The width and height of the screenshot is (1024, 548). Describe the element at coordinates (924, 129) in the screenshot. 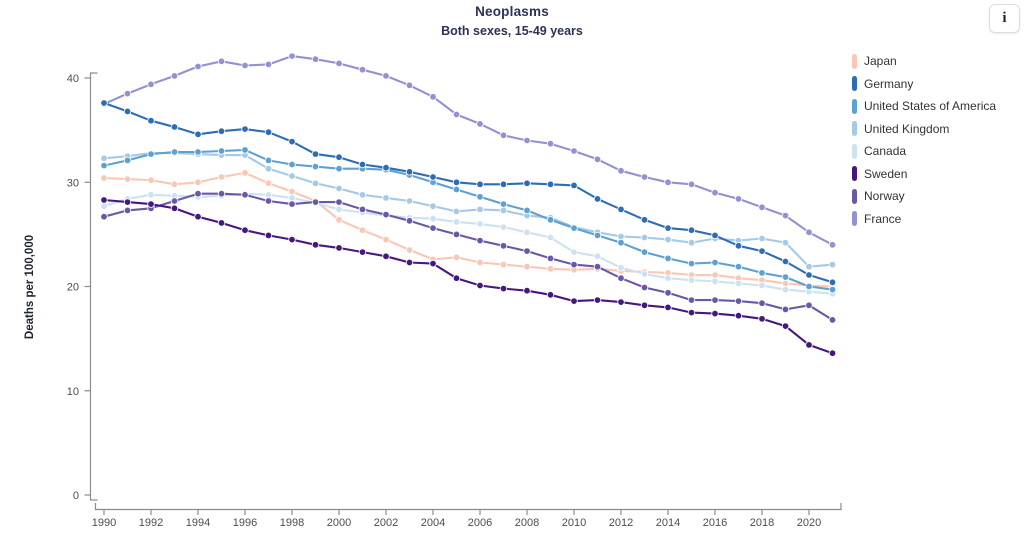

I see `legend-item-united-kingdom: United Kingdom` at that location.